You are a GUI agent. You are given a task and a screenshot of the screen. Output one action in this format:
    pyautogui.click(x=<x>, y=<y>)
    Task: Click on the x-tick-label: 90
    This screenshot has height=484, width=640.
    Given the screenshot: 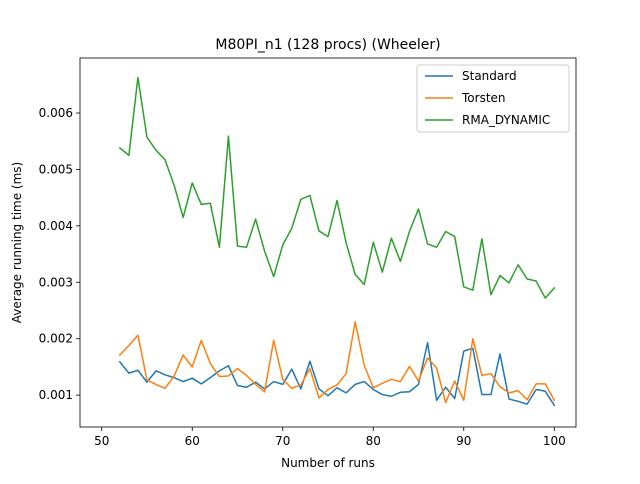 What is the action you would take?
    pyautogui.click(x=463, y=441)
    